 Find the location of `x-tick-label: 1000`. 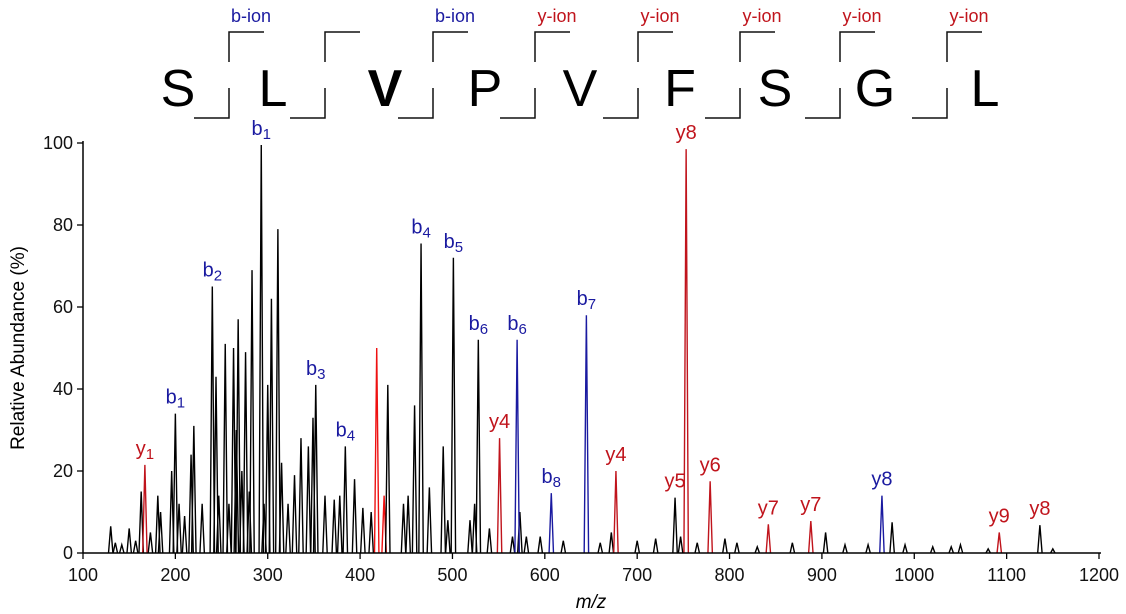

x-tick-label: 1000 is located at coordinates (914, 575).